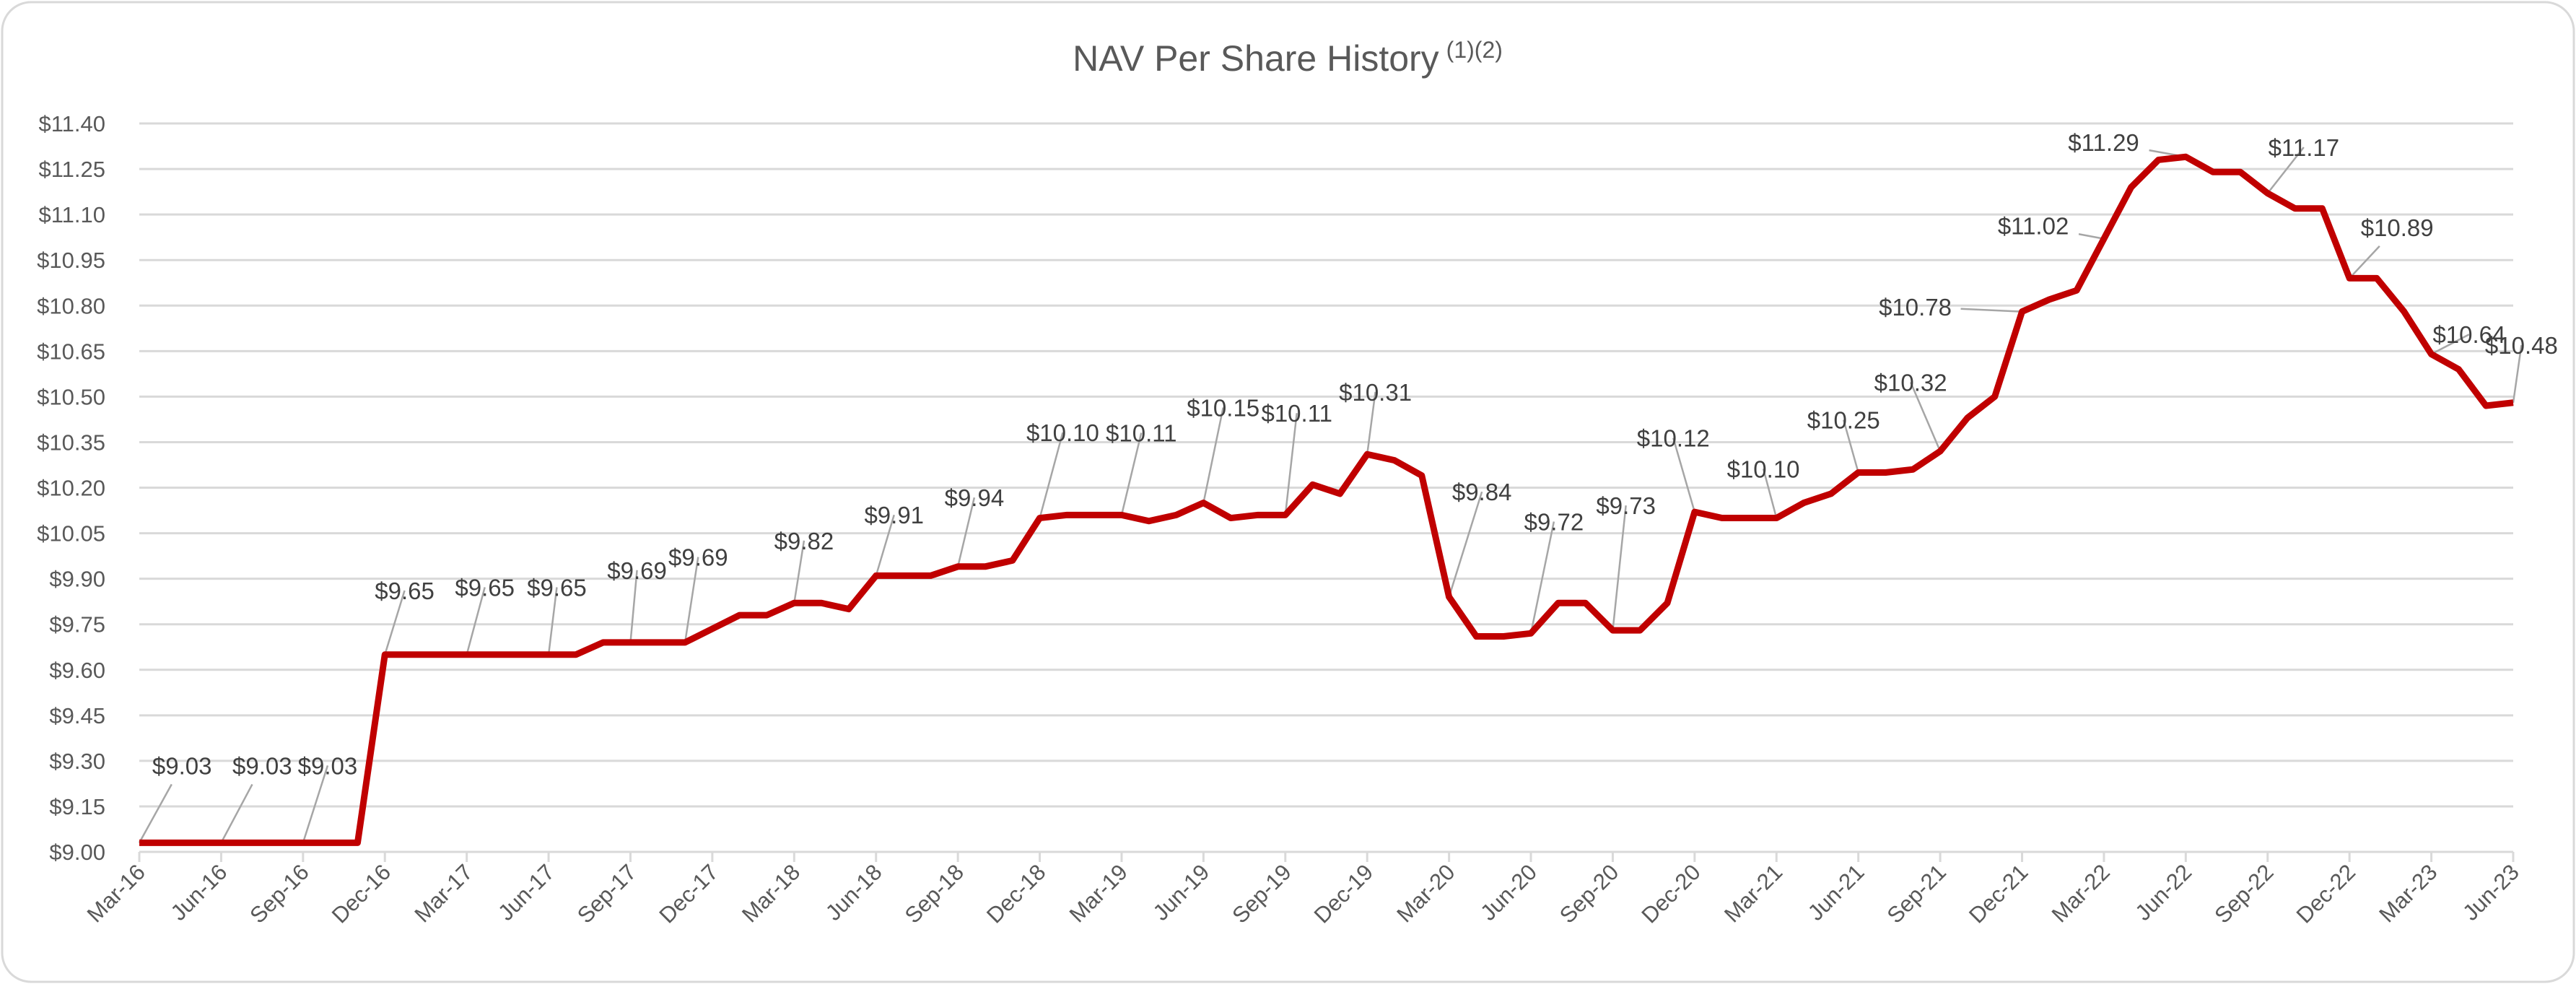  Describe the element at coordinates (2103, 143) in the screenshot. I see `data-label: $11.29` at that location.